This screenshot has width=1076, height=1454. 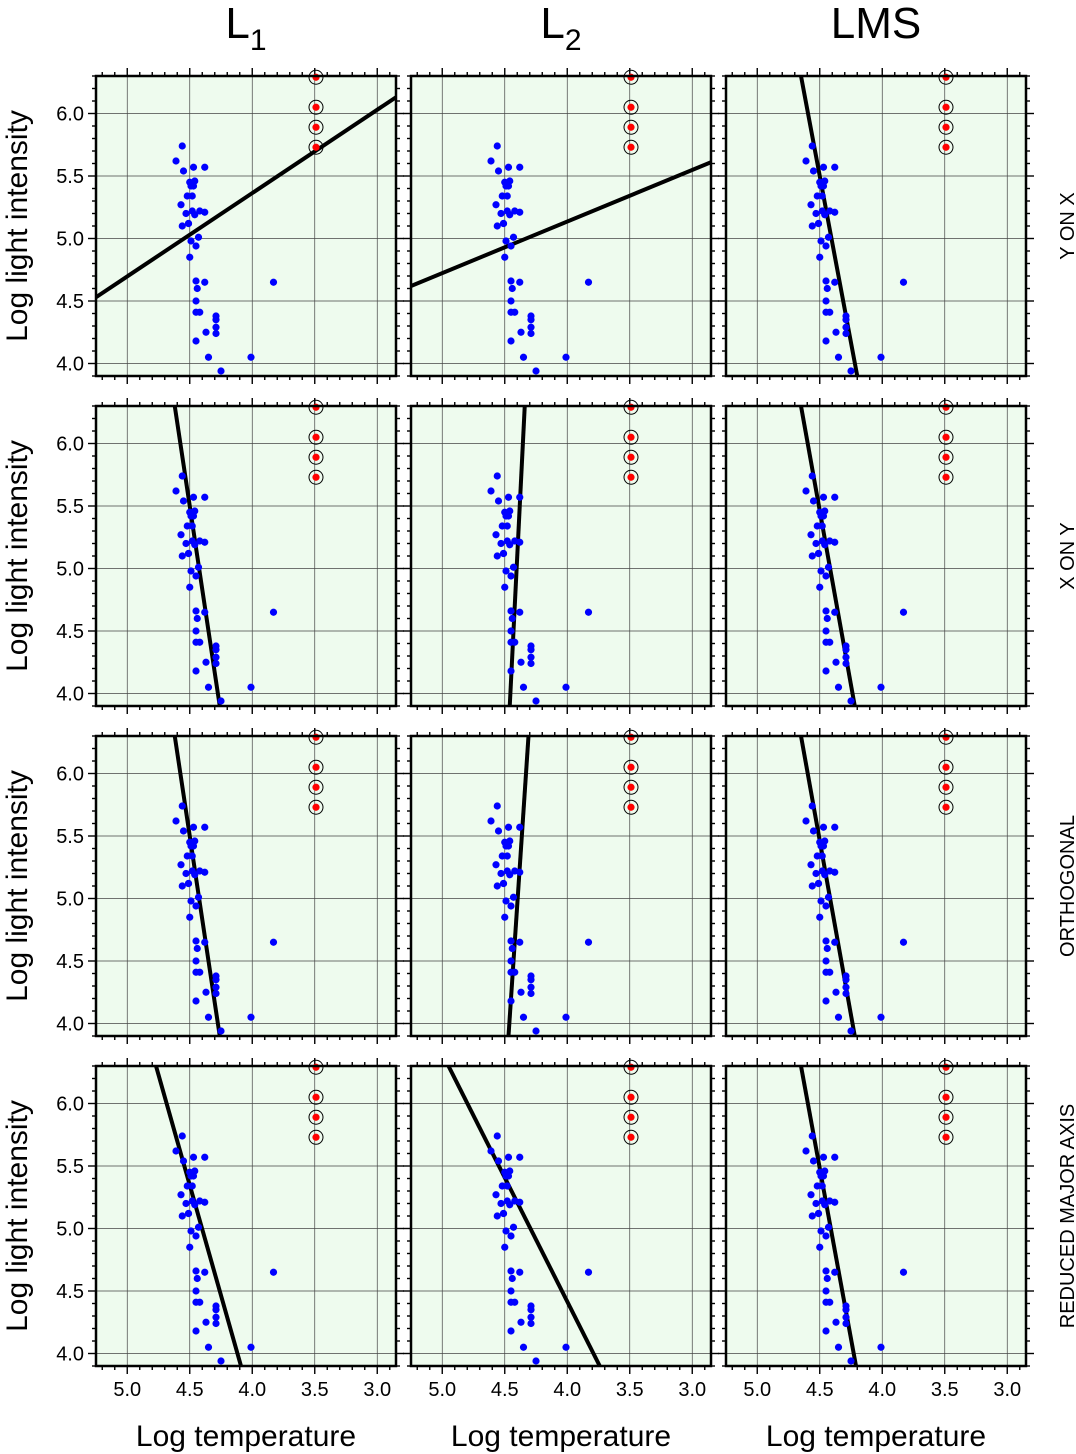 I want to click on y-axis-label: Log light intensity, so click(x=17, y=226).